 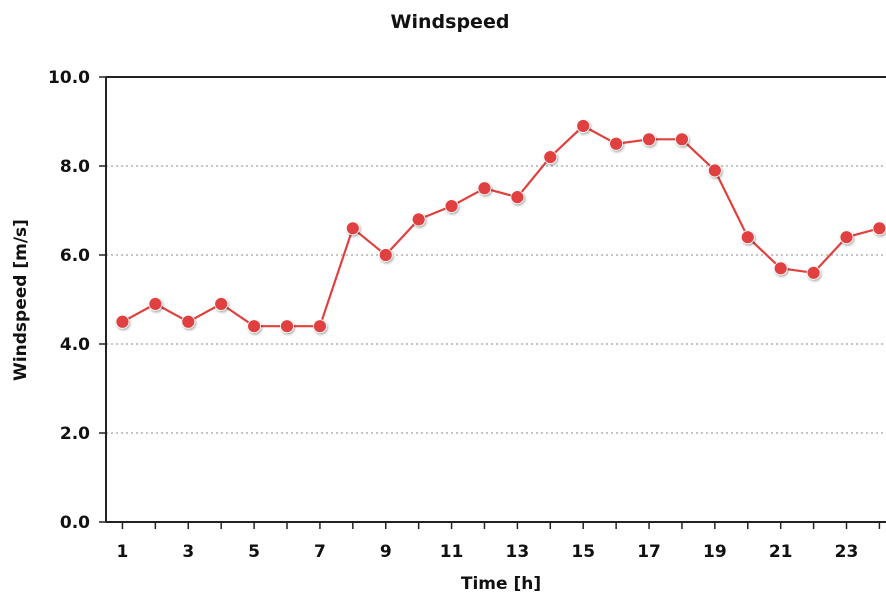 I want to click on chart-title: Windspeed, so click(x=450, y=22).